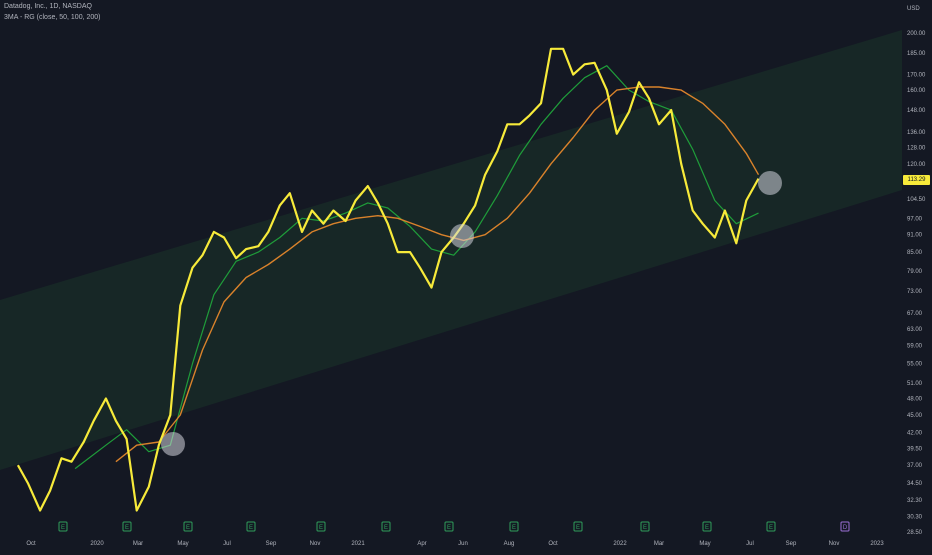 The image size is (932, 555). What do you see at coordinates (916, 133) in the screenshot?
I see `y-tick-label: 136.00` at bounding box center [916, 133].